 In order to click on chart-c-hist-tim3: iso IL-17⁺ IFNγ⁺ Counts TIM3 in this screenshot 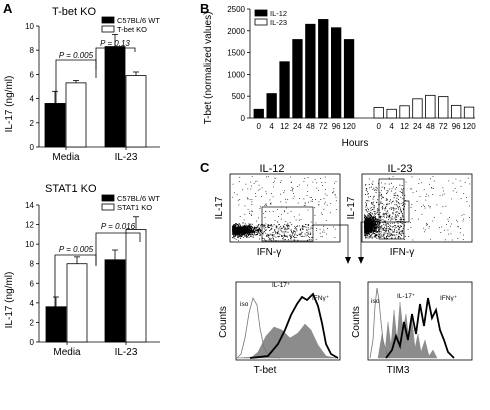, I will do `click(412, 328)`.